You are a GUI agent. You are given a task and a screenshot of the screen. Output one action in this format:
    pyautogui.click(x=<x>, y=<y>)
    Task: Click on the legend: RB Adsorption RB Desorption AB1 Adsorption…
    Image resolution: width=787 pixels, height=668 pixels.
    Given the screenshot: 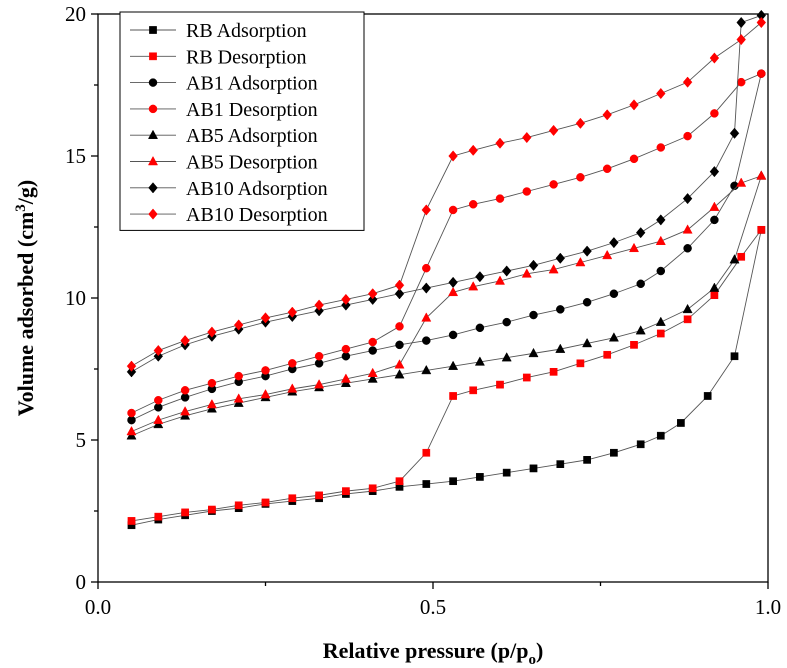 What is the action you would take?
    pyautogui.click(x=242, y=121)
    